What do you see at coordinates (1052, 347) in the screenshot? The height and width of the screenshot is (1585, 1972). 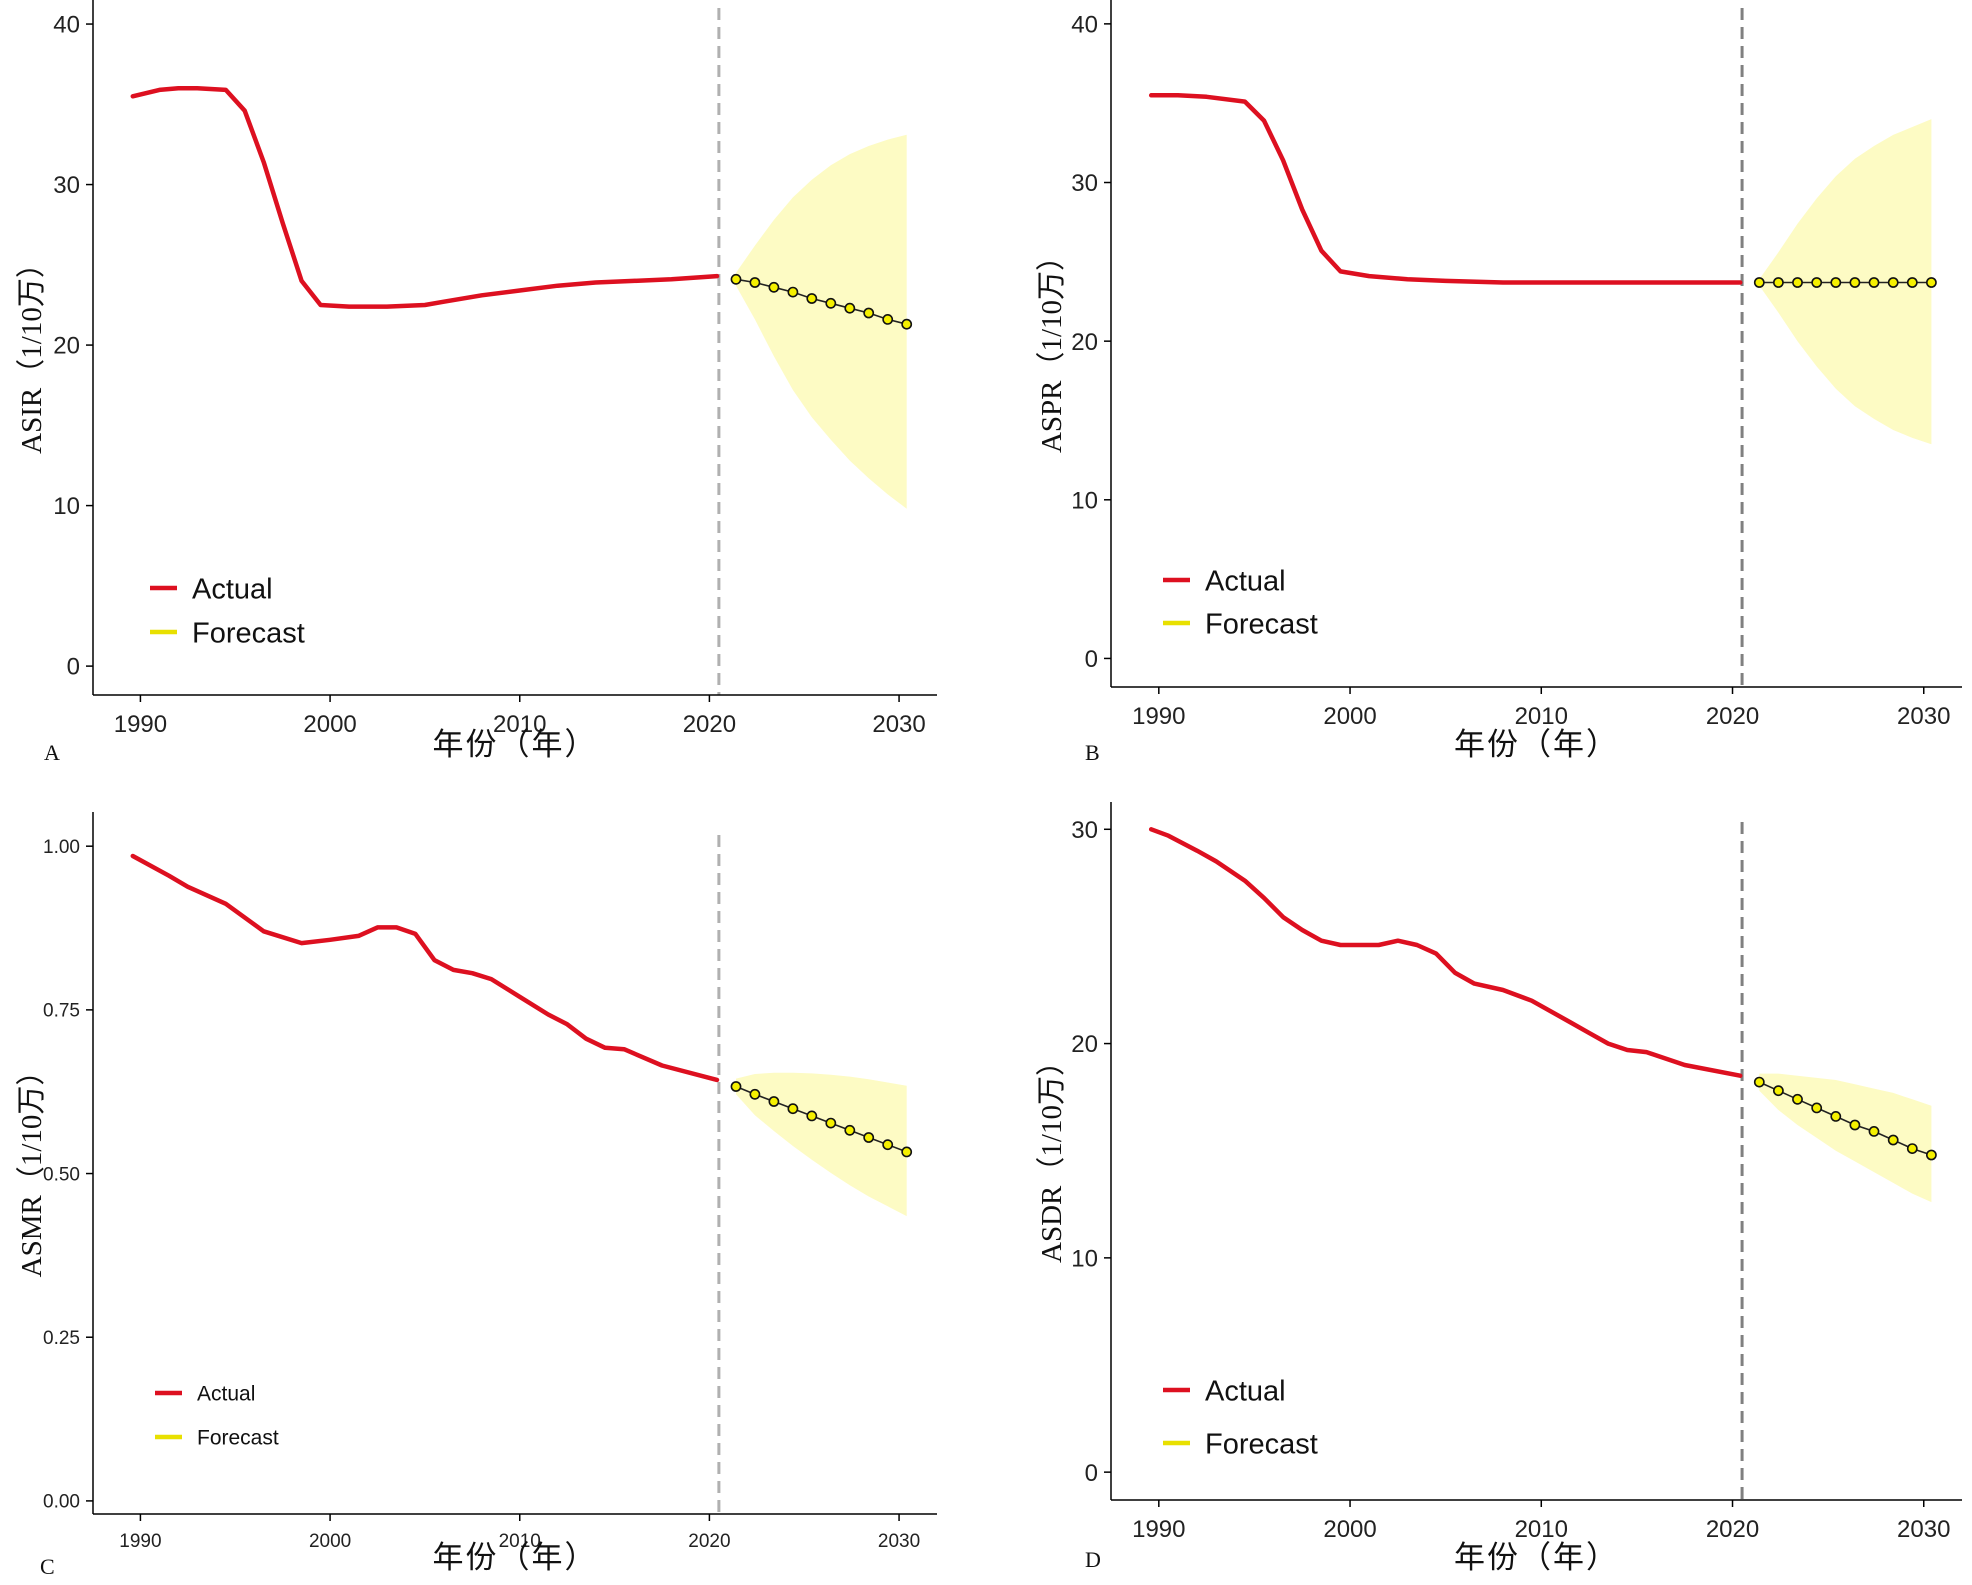 I see `y-axis-title: ASPR（1/10万）` at bounding box center [1052, 347].